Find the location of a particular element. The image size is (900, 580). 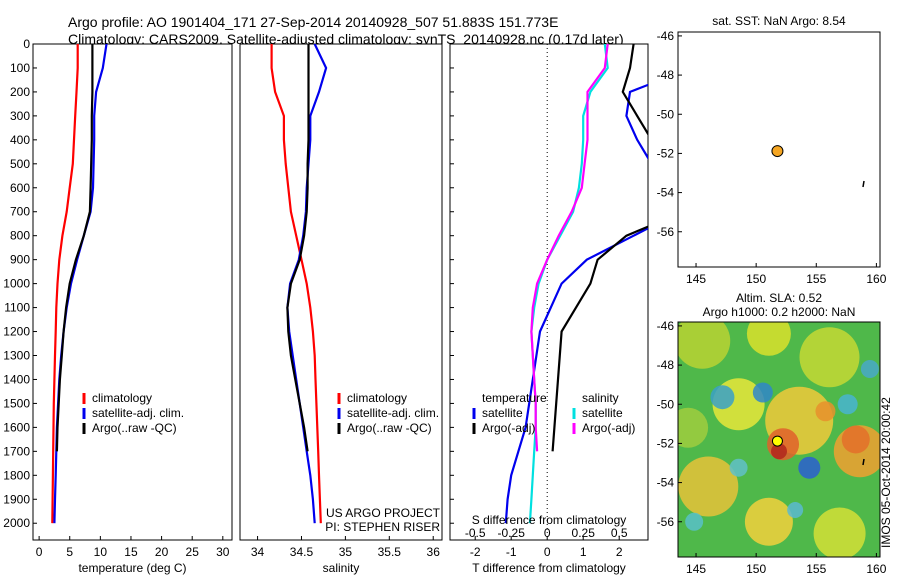

x2-tick-label: 0.25 is located at coordinates (584, 533).